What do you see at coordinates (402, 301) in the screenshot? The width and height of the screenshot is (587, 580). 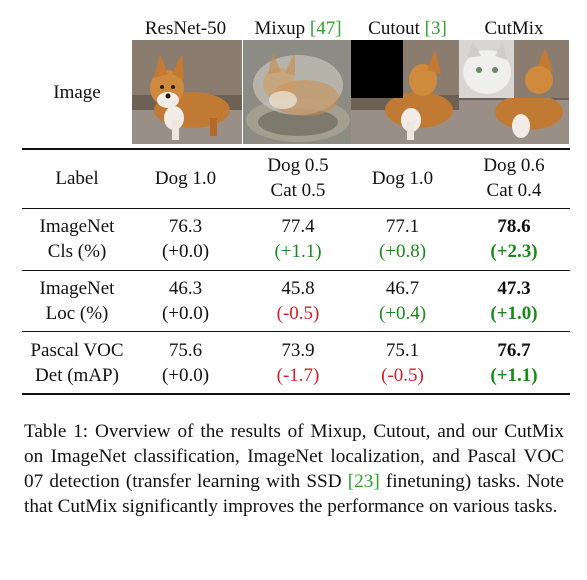 I see `loc-cutout: 46.7 (+0.4)` at bounding box center [402, 301].